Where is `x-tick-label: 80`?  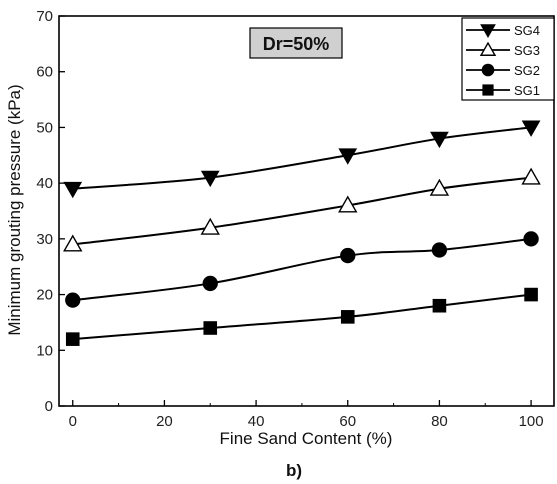
x-tick-label: 80 is located at coordinates (439, 421).